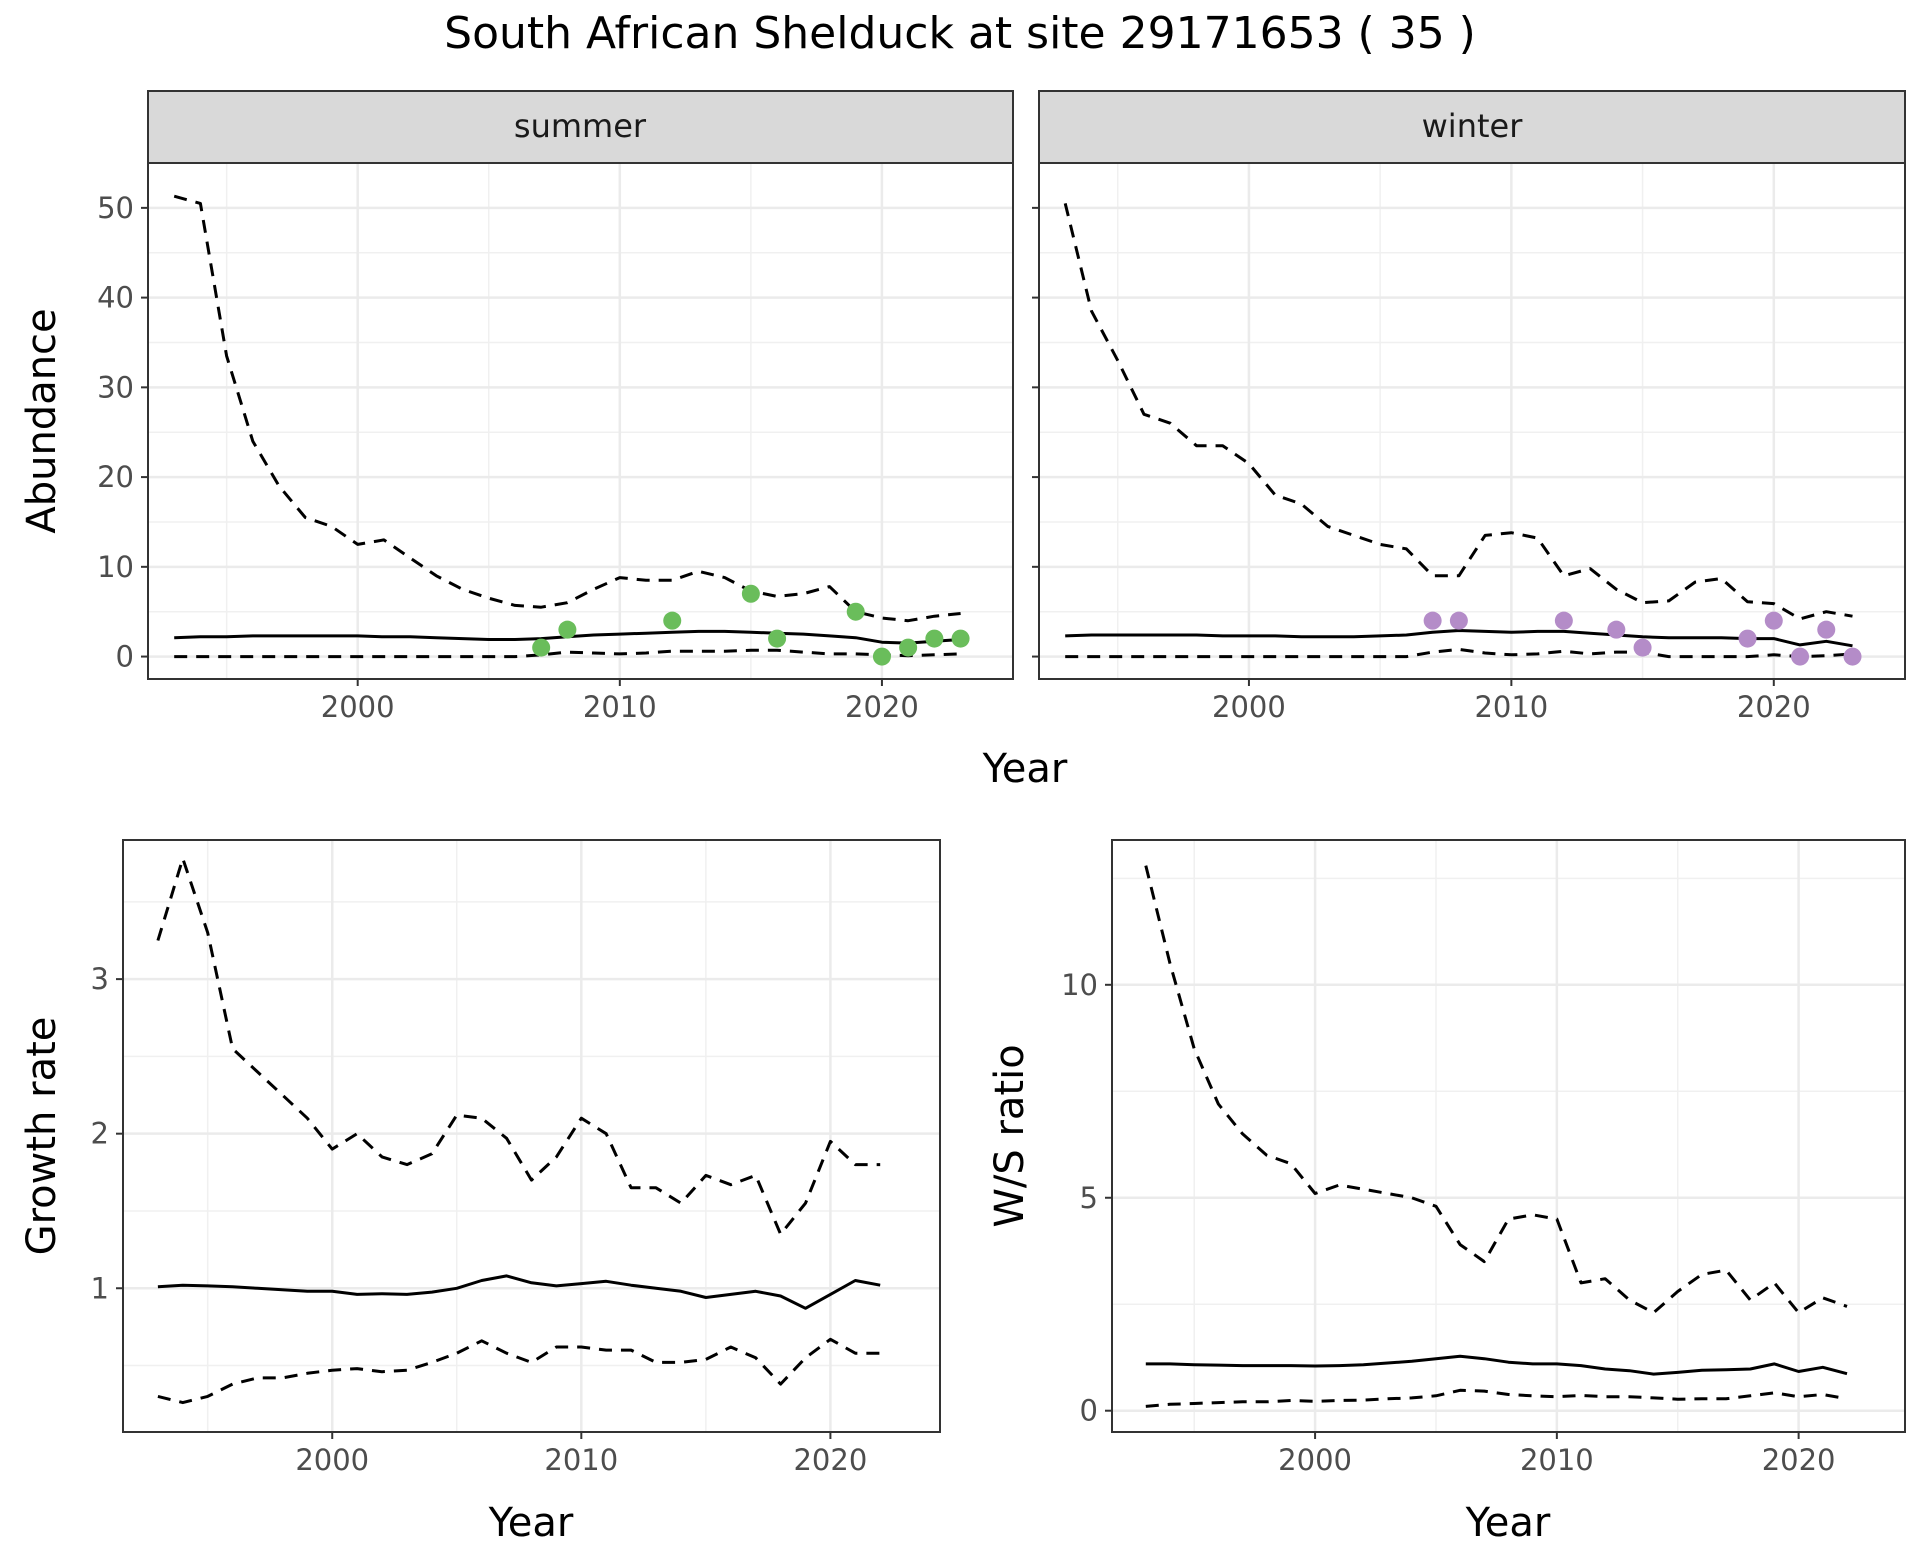 Image resolution: width=1920 pixels, height=1560 pixels. What do you see at coordinates (1458, 412) in the screenshot?
I see `series-upper-line-winter` at bounding box center [1458, 412].